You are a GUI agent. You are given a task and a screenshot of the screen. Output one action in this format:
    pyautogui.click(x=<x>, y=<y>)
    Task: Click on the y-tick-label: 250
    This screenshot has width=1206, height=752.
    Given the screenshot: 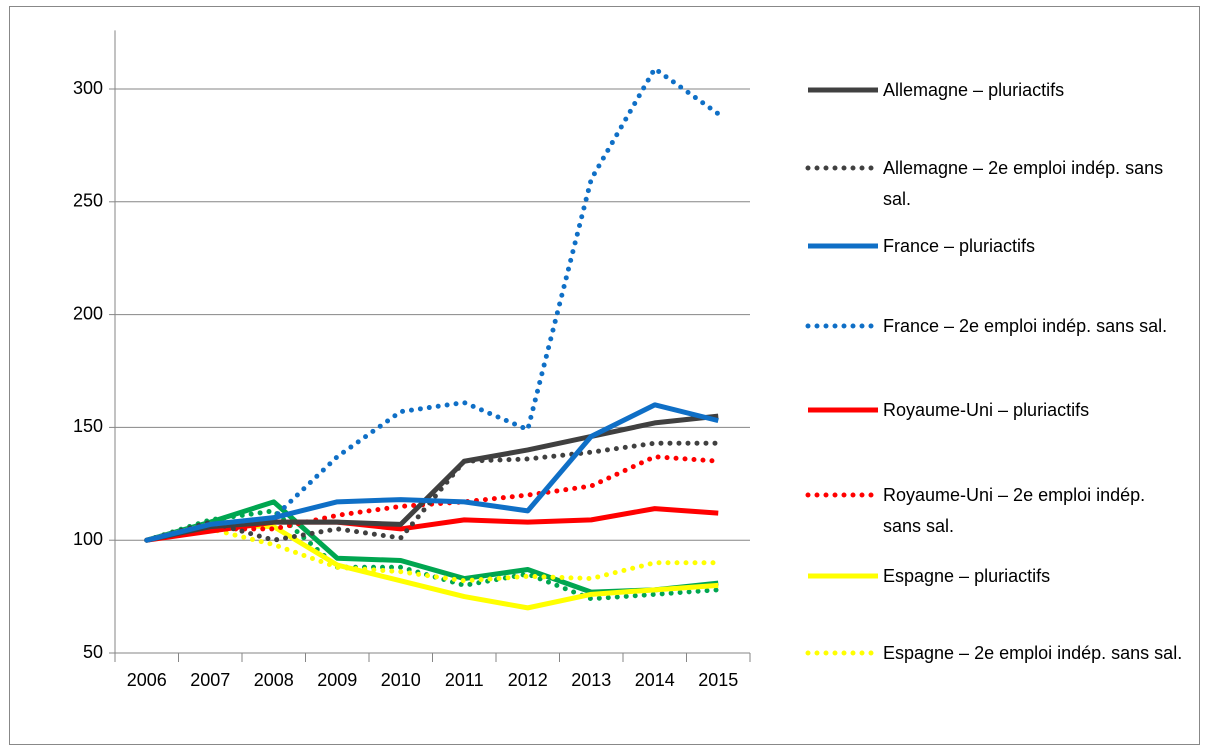 What is the action you would take?
    pyautogui.click(x=88, y=201)
    